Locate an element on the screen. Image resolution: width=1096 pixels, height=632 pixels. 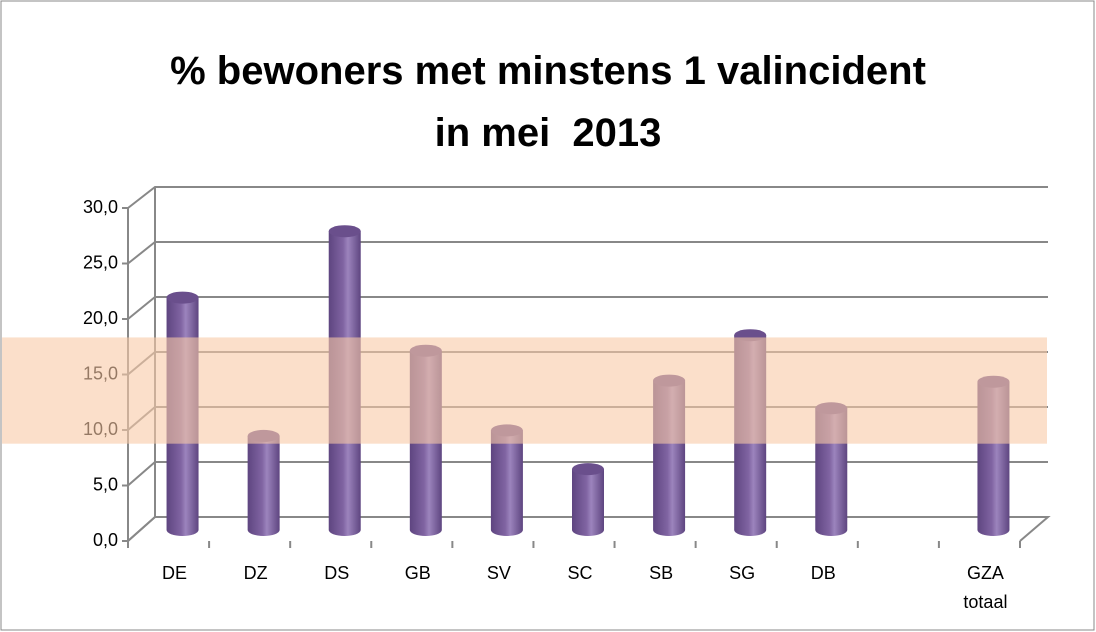
x-tick-label: SG is located at coordinates (742, 573).